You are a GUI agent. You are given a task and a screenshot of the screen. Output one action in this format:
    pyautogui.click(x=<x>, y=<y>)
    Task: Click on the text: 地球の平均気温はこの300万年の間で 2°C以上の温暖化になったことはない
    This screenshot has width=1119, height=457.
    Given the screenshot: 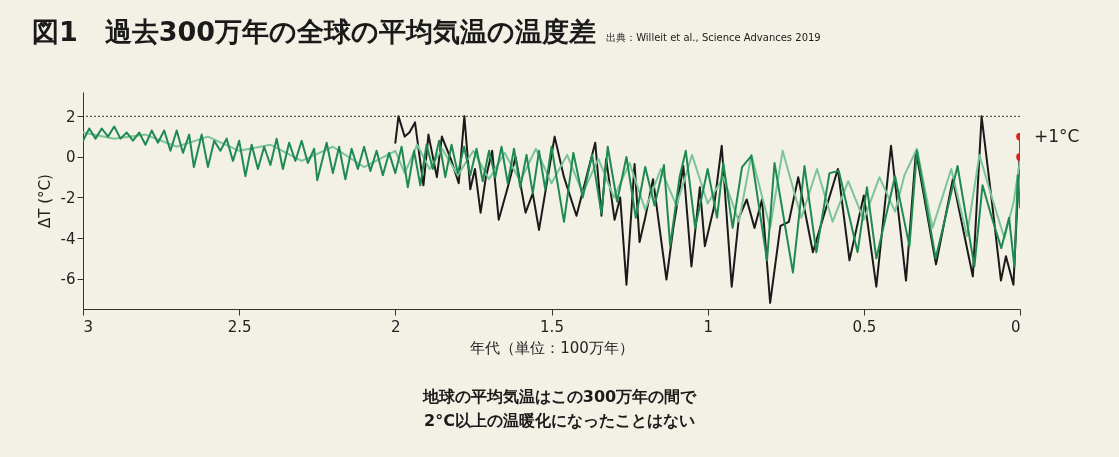 What is the action you would take?
    pyautogui.click(x=559, y=409)
    